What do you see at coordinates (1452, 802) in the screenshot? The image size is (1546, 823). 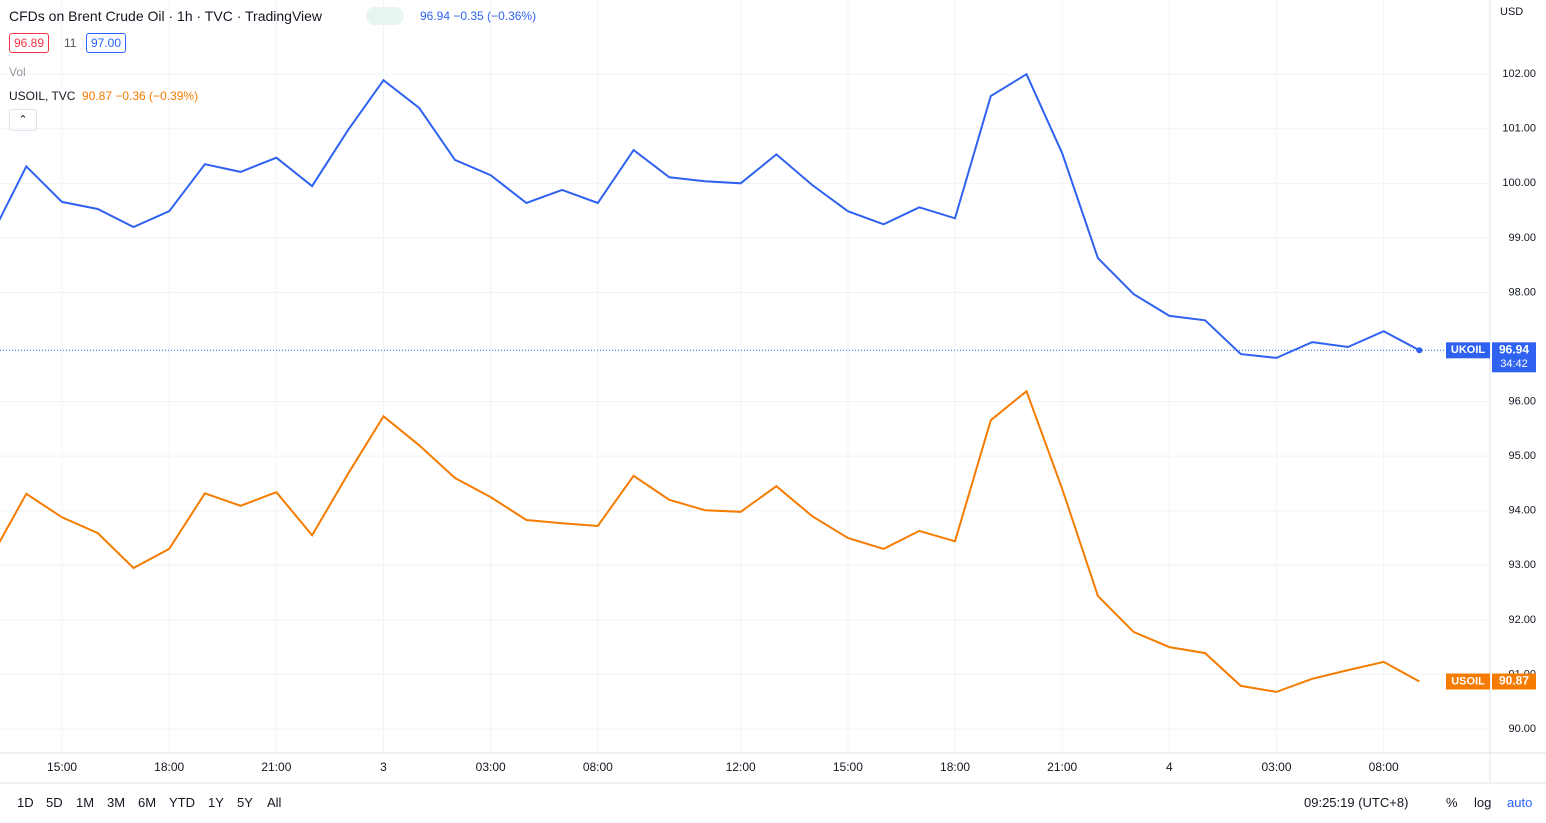 I see `percent-toggle: %` at bounding box center [1452, 802].